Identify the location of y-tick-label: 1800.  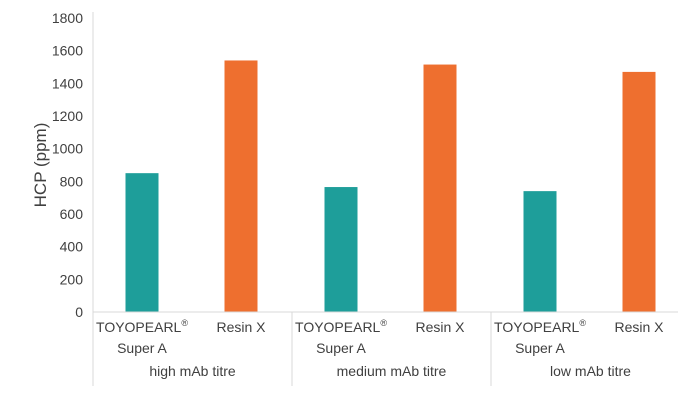
(67, 18).